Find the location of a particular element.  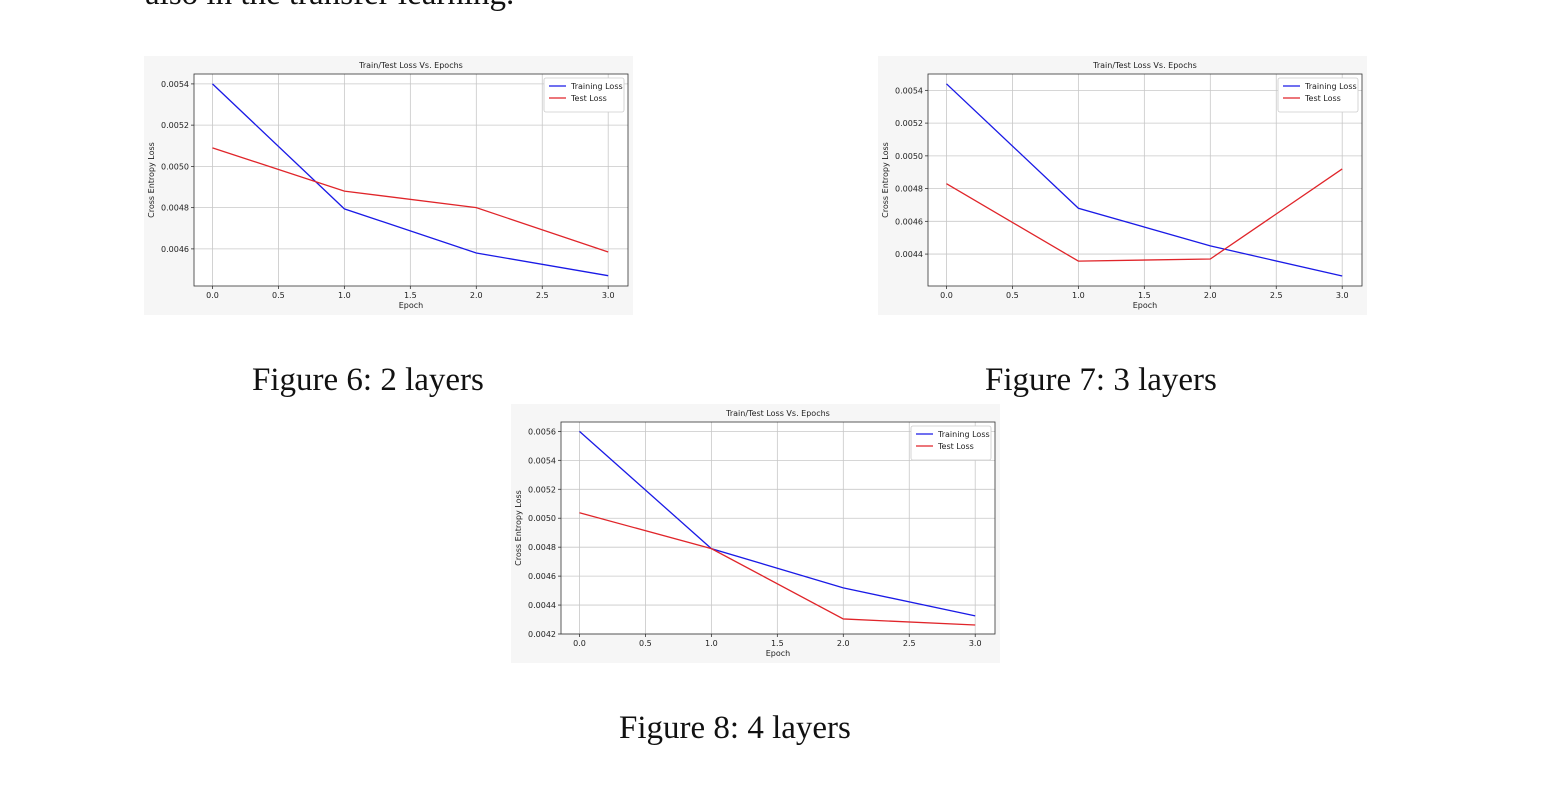

caption: Figure 6: 2 layers is located at coordinates (368, 380).